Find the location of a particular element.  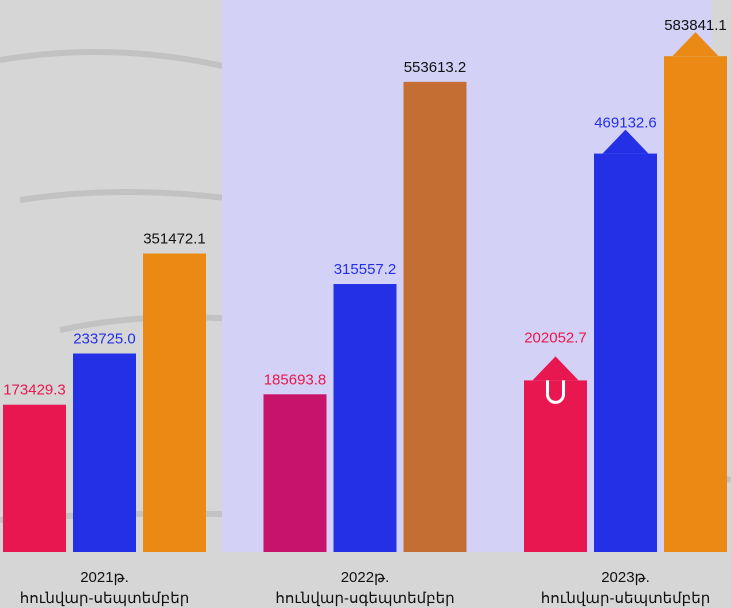

value-label: 583841.1 is located at coordinates (695, 25).